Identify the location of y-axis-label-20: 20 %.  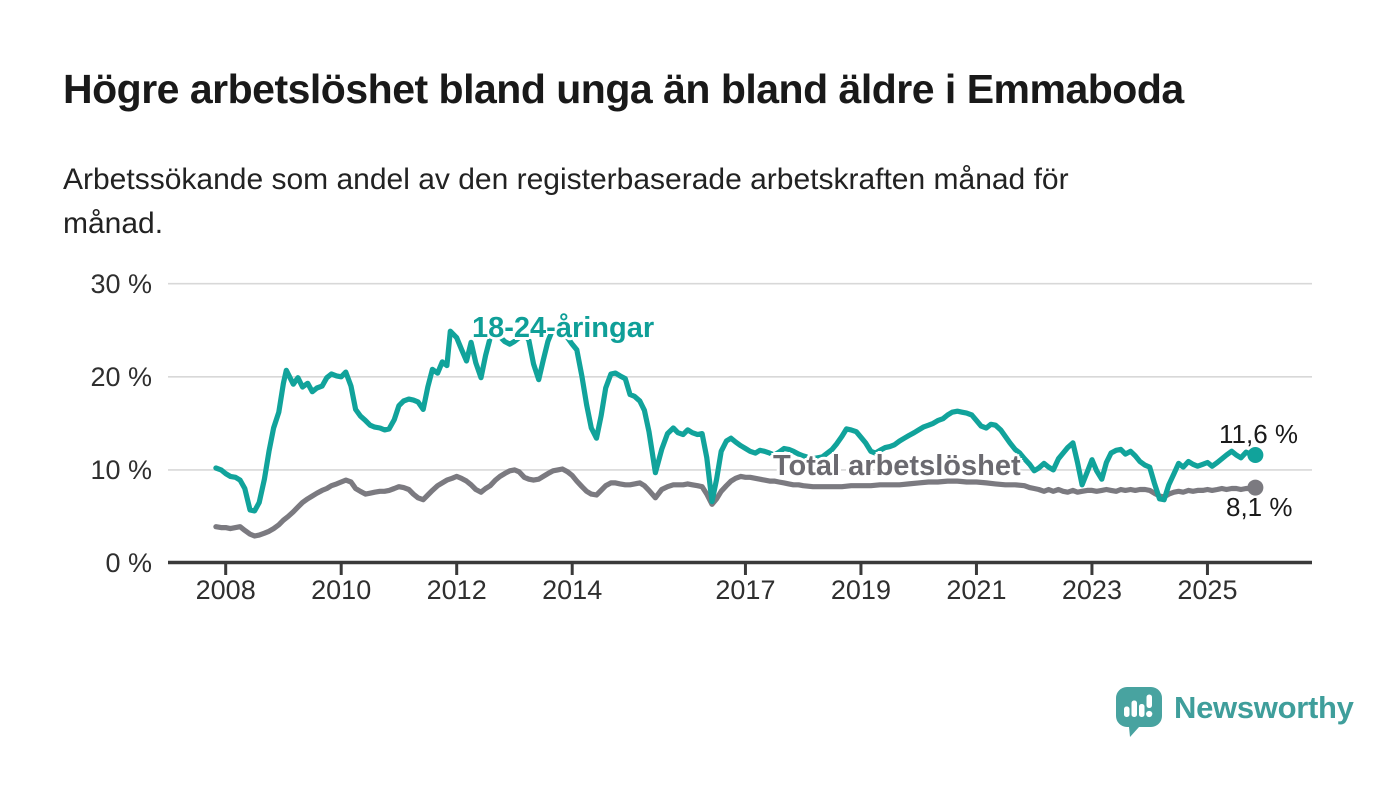
(121, 376).